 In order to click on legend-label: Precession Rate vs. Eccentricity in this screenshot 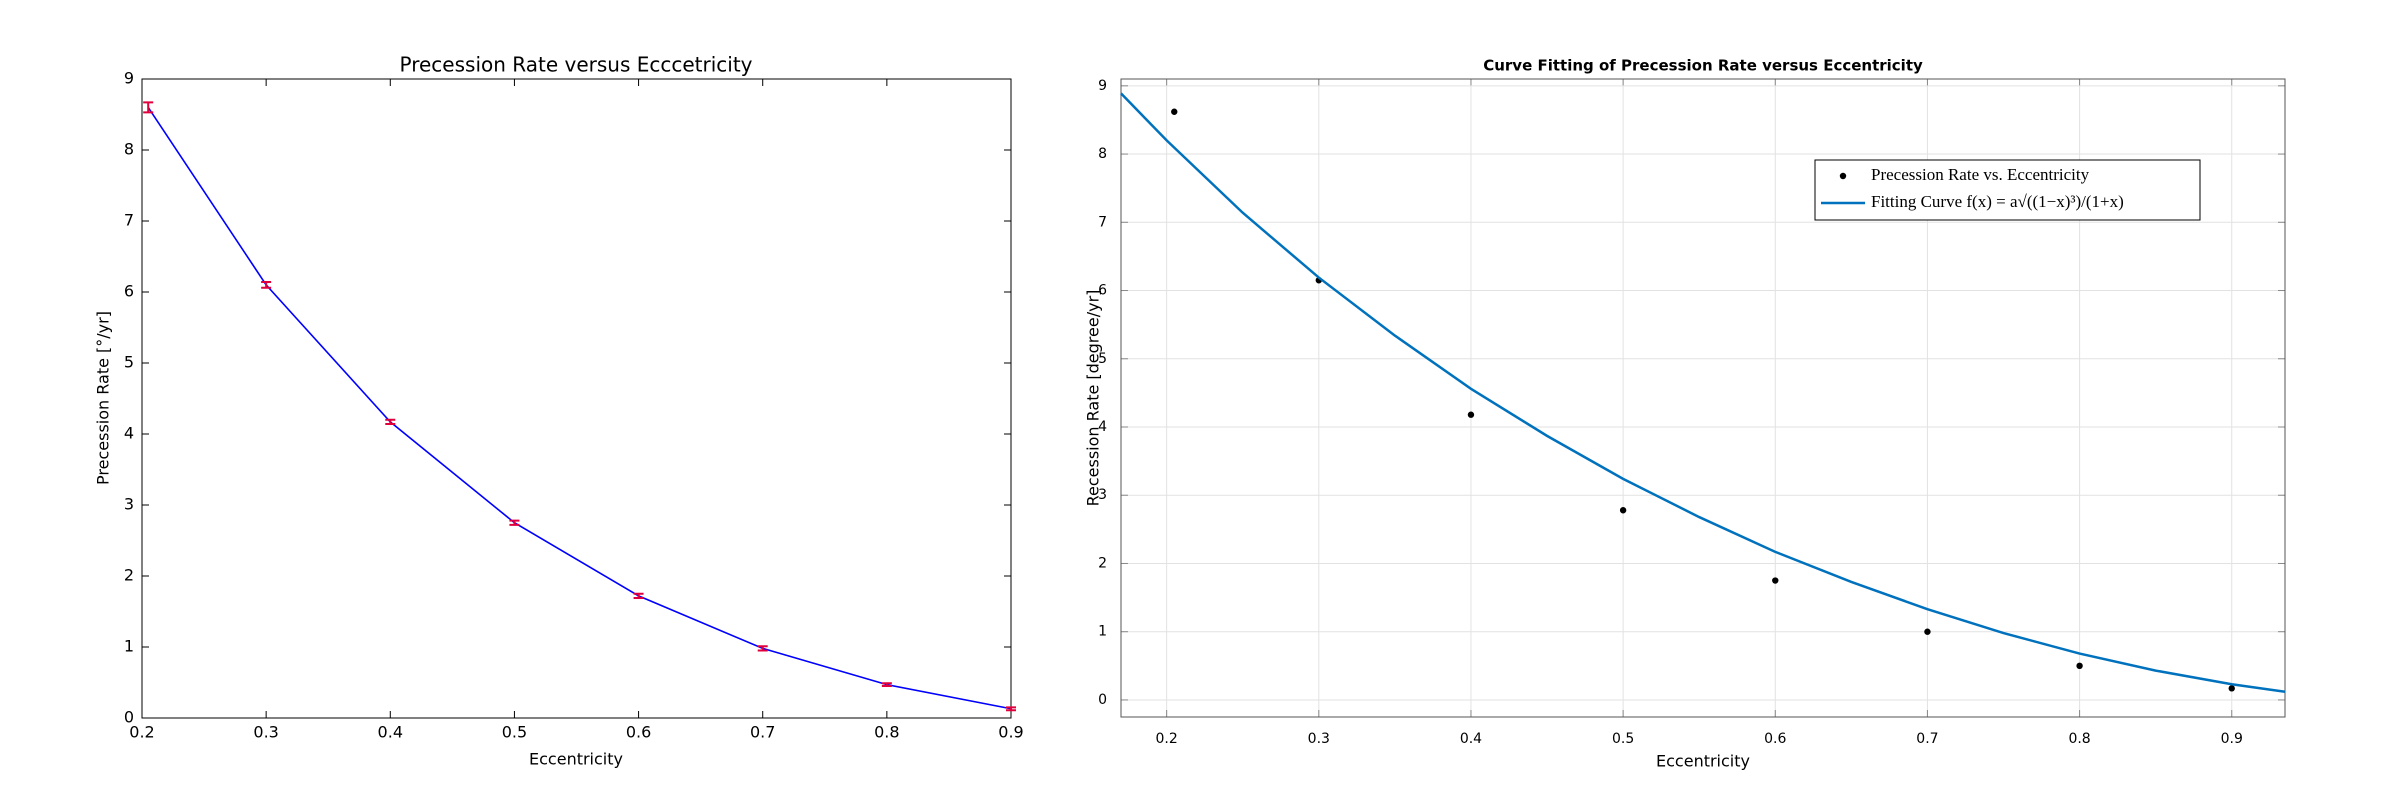, I will do `click(1980, 174)`.